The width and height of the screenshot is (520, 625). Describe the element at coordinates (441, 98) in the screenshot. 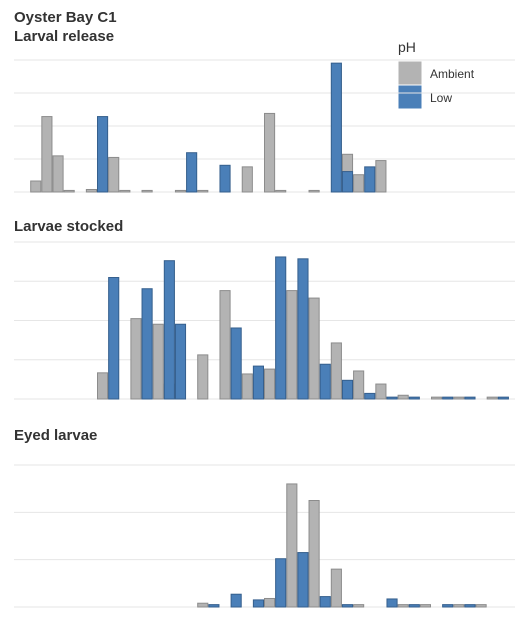

I see `legend-label-low: Low` at that location.